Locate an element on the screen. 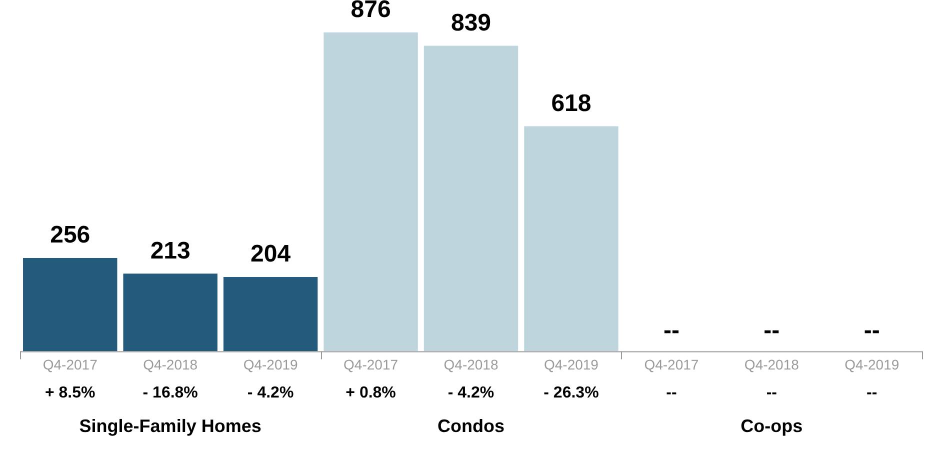  text: Single-Family Homes is located at coordinates (170, 426).